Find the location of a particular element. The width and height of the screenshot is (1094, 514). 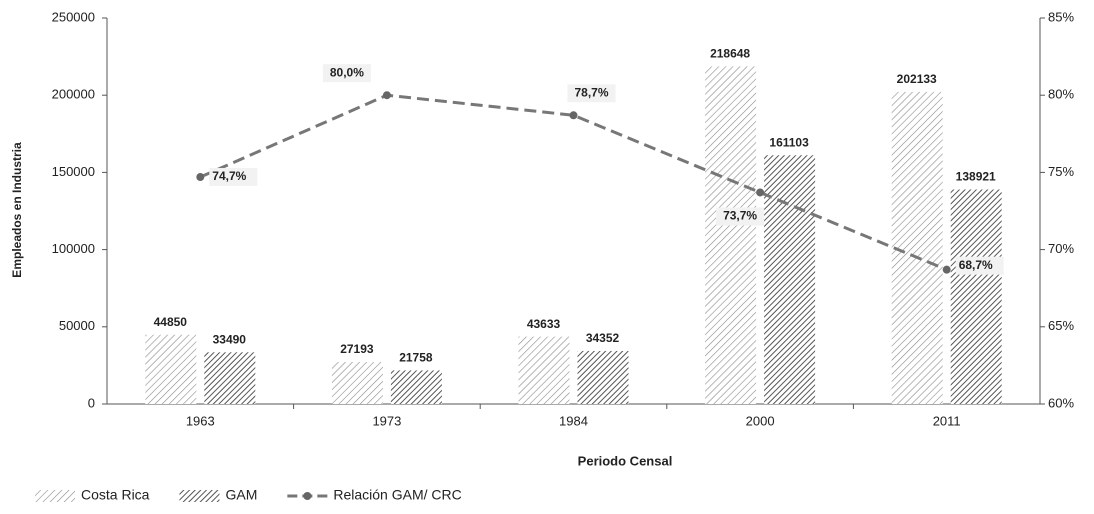

bar-value-label: 138921 is located at coordinates (976, 177).